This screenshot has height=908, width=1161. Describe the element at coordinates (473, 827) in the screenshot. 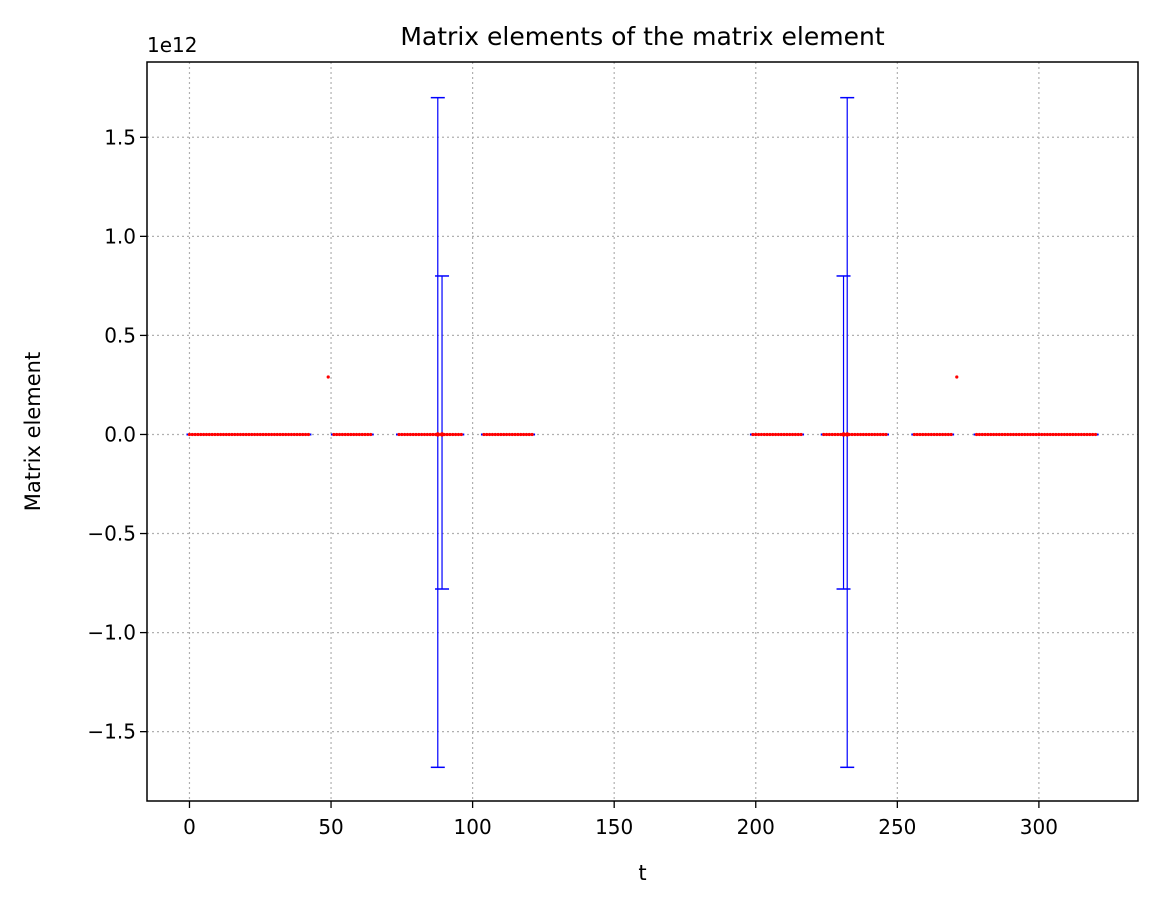

I see `x-tick-label: 100` at that location.